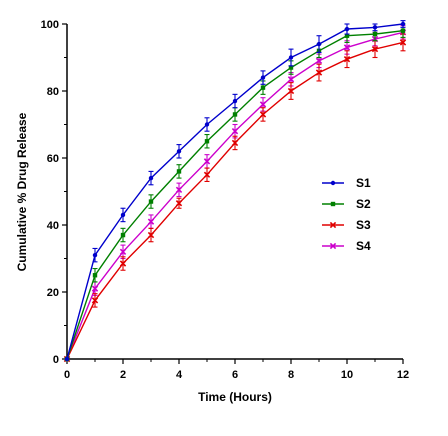  Describe the element at coordinates (235, 397) in the screenshot. I see `x-axis-title: Time (Hours)` at that location.